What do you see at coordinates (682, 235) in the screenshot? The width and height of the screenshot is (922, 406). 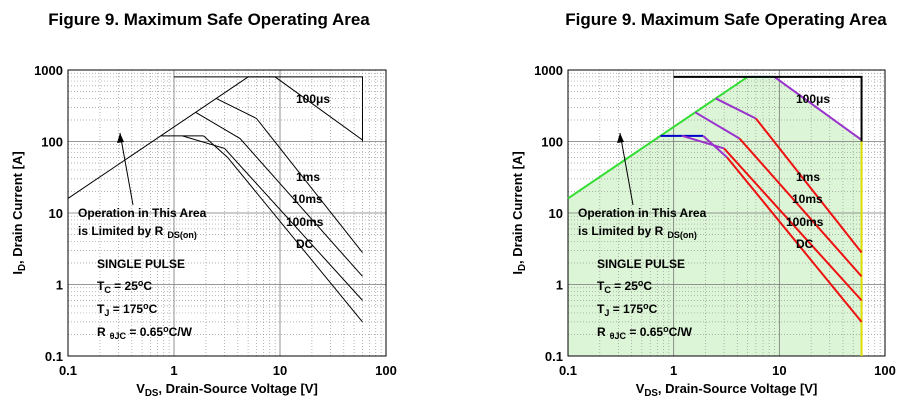 I see `text-sub: DS(on)` at bounding box center [682, 235].